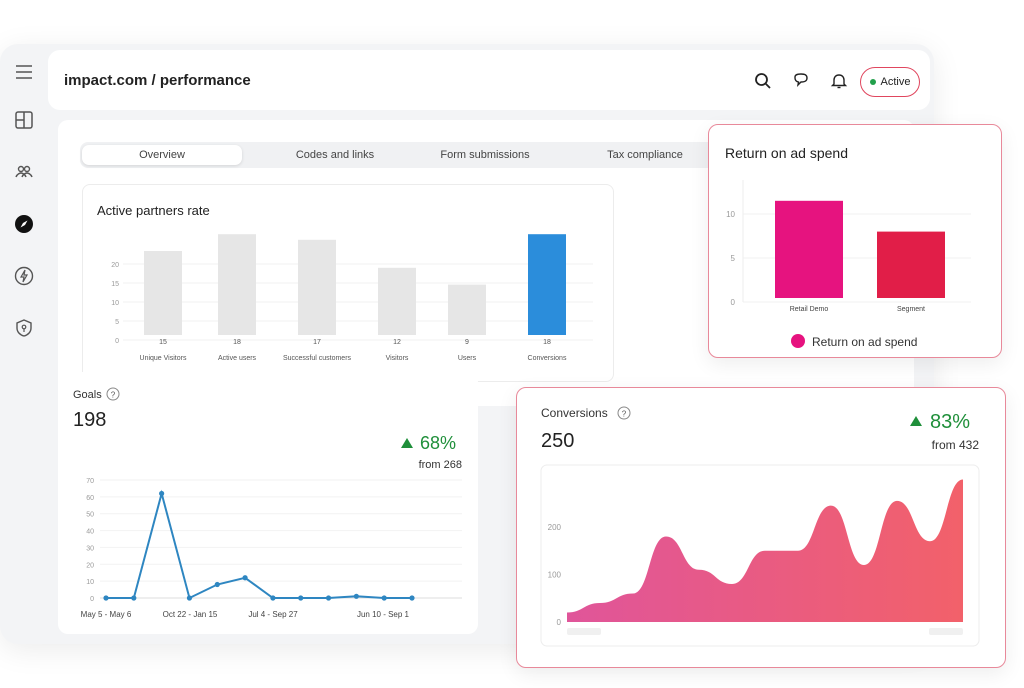 Image resolution: width=1024 pixels, height=688 pixels. What do you see at coordinates (317, 342) in the screenshot?
I see `apr-value-label: 17` at bounding box center [317, 342].